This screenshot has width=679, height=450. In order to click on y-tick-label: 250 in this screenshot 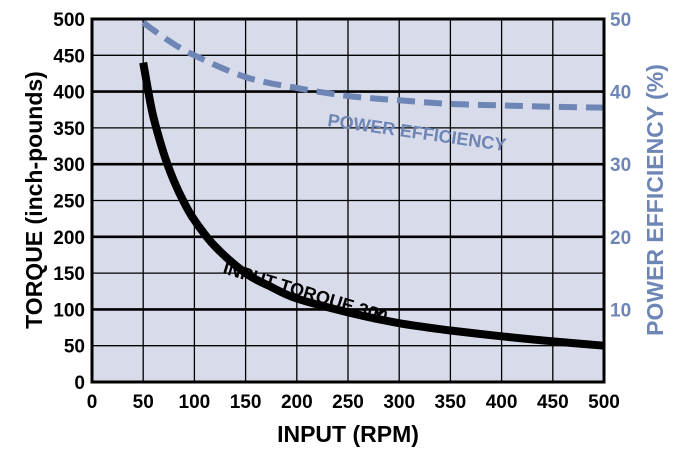, I will do `click(69, 202)`.